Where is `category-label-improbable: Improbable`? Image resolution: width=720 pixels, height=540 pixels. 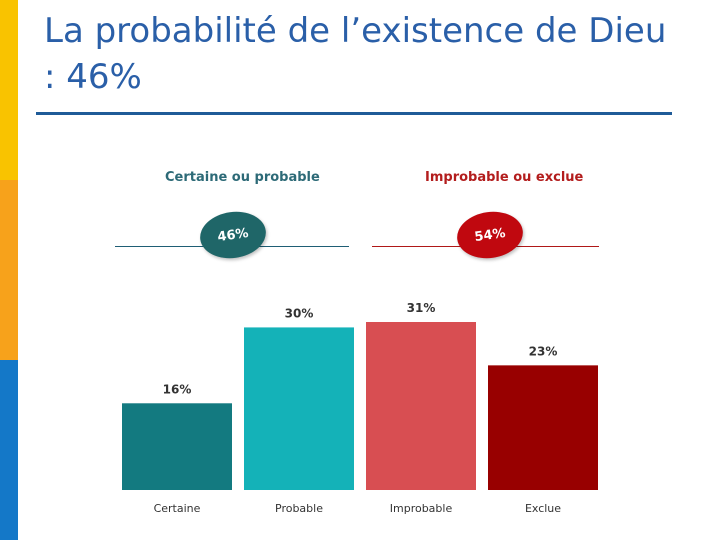
category-label-improbable: Improbable is located at coordinates (421, 508).